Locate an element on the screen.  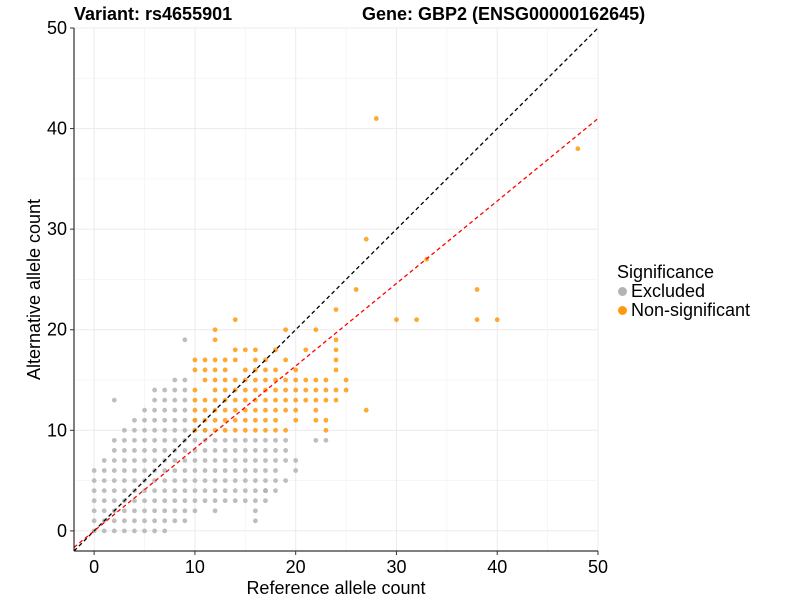
legend-swatch-excluded is located at coordinates (622, 291).